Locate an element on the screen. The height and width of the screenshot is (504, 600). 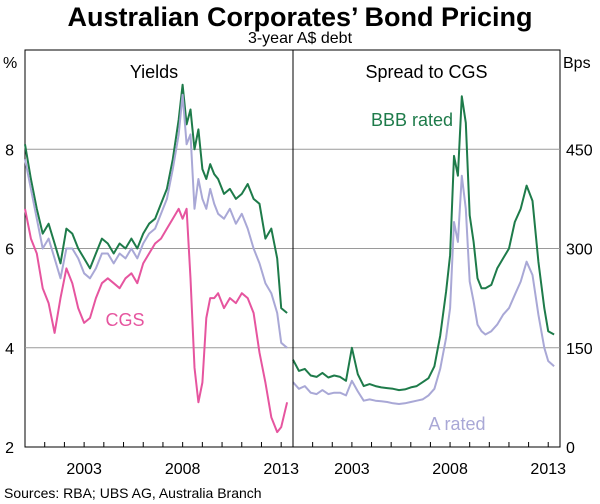
y-unit-left: % is located at coordinates (10, 63).